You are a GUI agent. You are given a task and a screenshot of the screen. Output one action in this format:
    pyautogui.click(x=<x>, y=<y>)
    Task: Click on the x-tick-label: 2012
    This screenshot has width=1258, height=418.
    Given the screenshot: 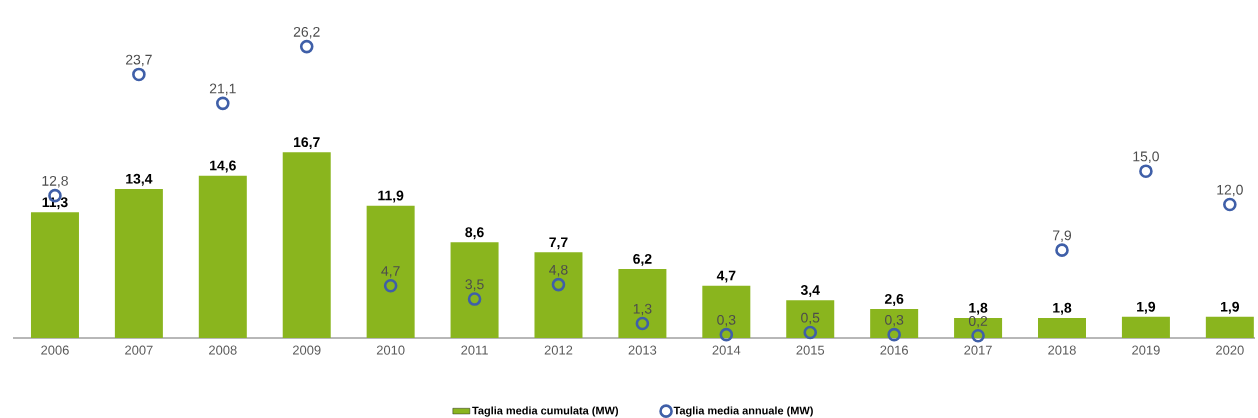 What is the action you would take?
    pyautogui.click(x=558, y=350)
    